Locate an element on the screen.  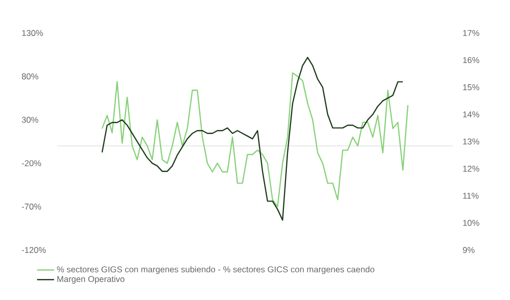
y2-tick-label: 16% is located at coordinates (471, 60).